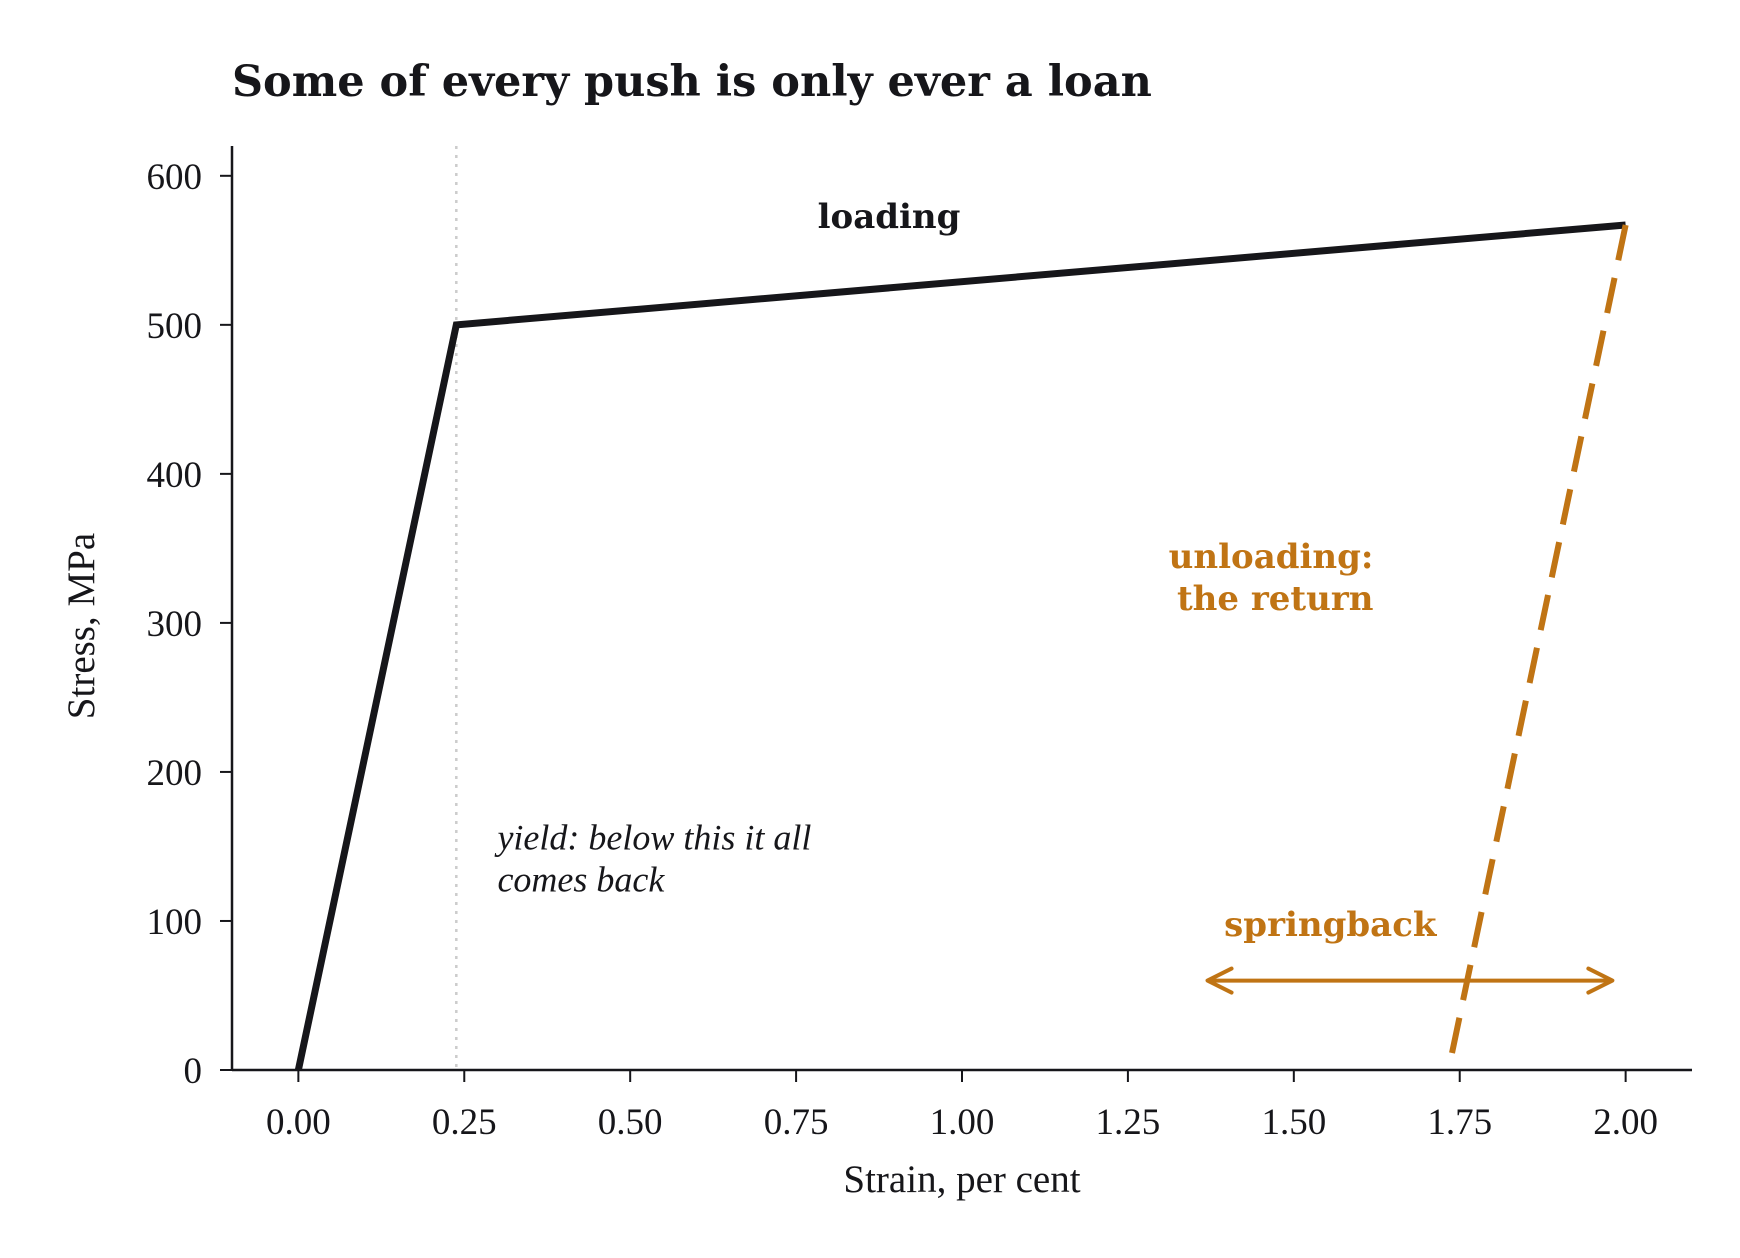 The width and height of the screenshot is (1740, 1258). Describe the element at coordinates (175, 177) in the screenshot. I see `y-tick-label: 600` at that location.